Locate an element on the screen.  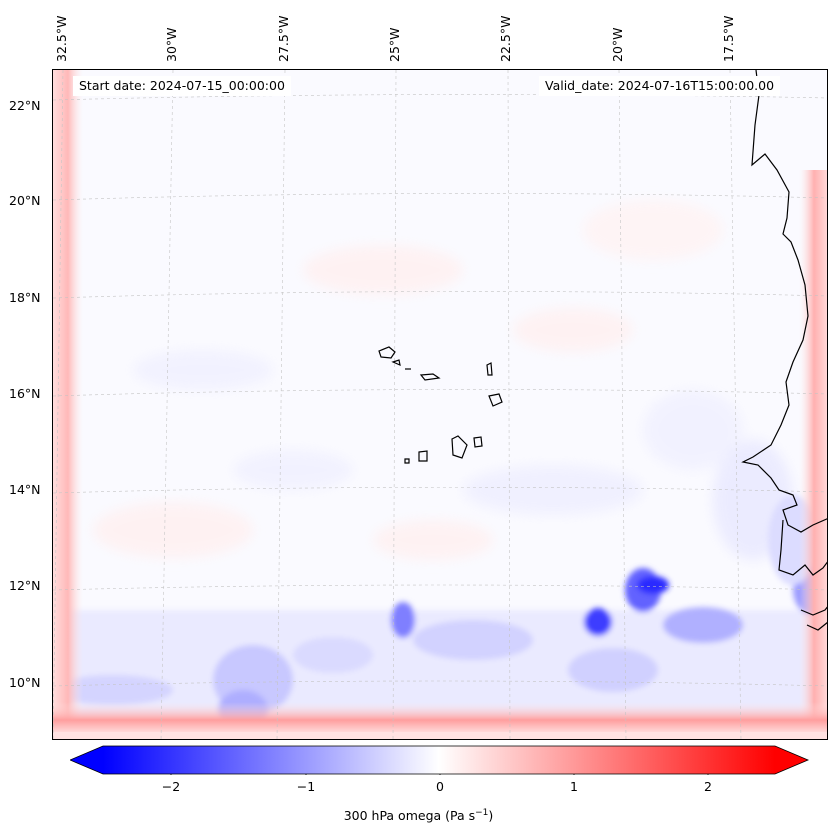
colorbar-body is located at coordinates (439, 760).